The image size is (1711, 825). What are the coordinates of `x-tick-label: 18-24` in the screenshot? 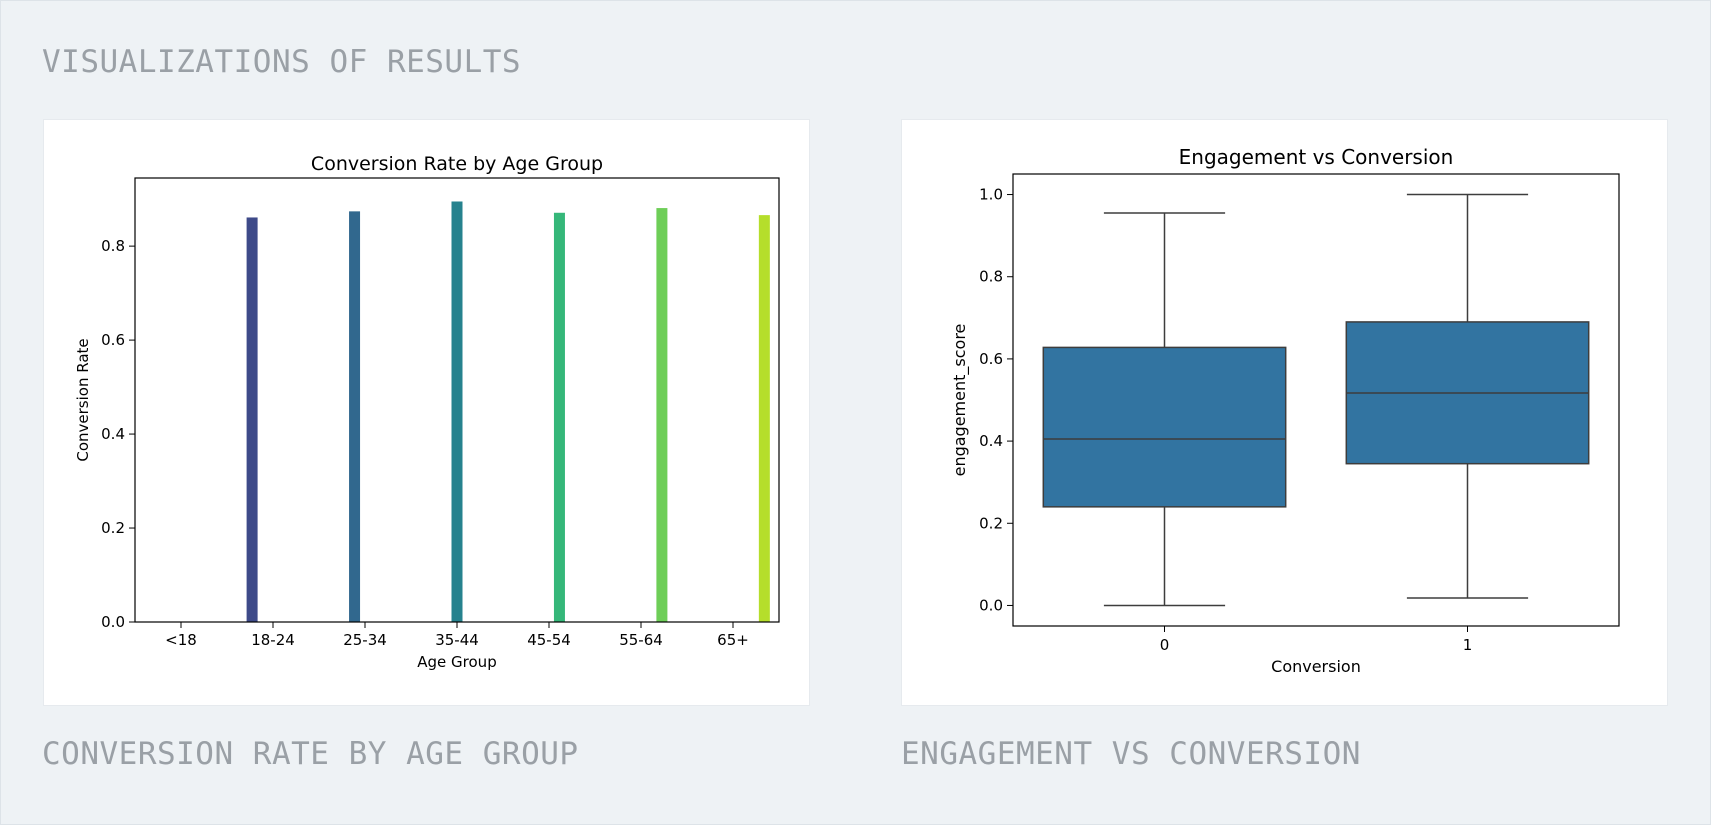 It's located at (273, 640).